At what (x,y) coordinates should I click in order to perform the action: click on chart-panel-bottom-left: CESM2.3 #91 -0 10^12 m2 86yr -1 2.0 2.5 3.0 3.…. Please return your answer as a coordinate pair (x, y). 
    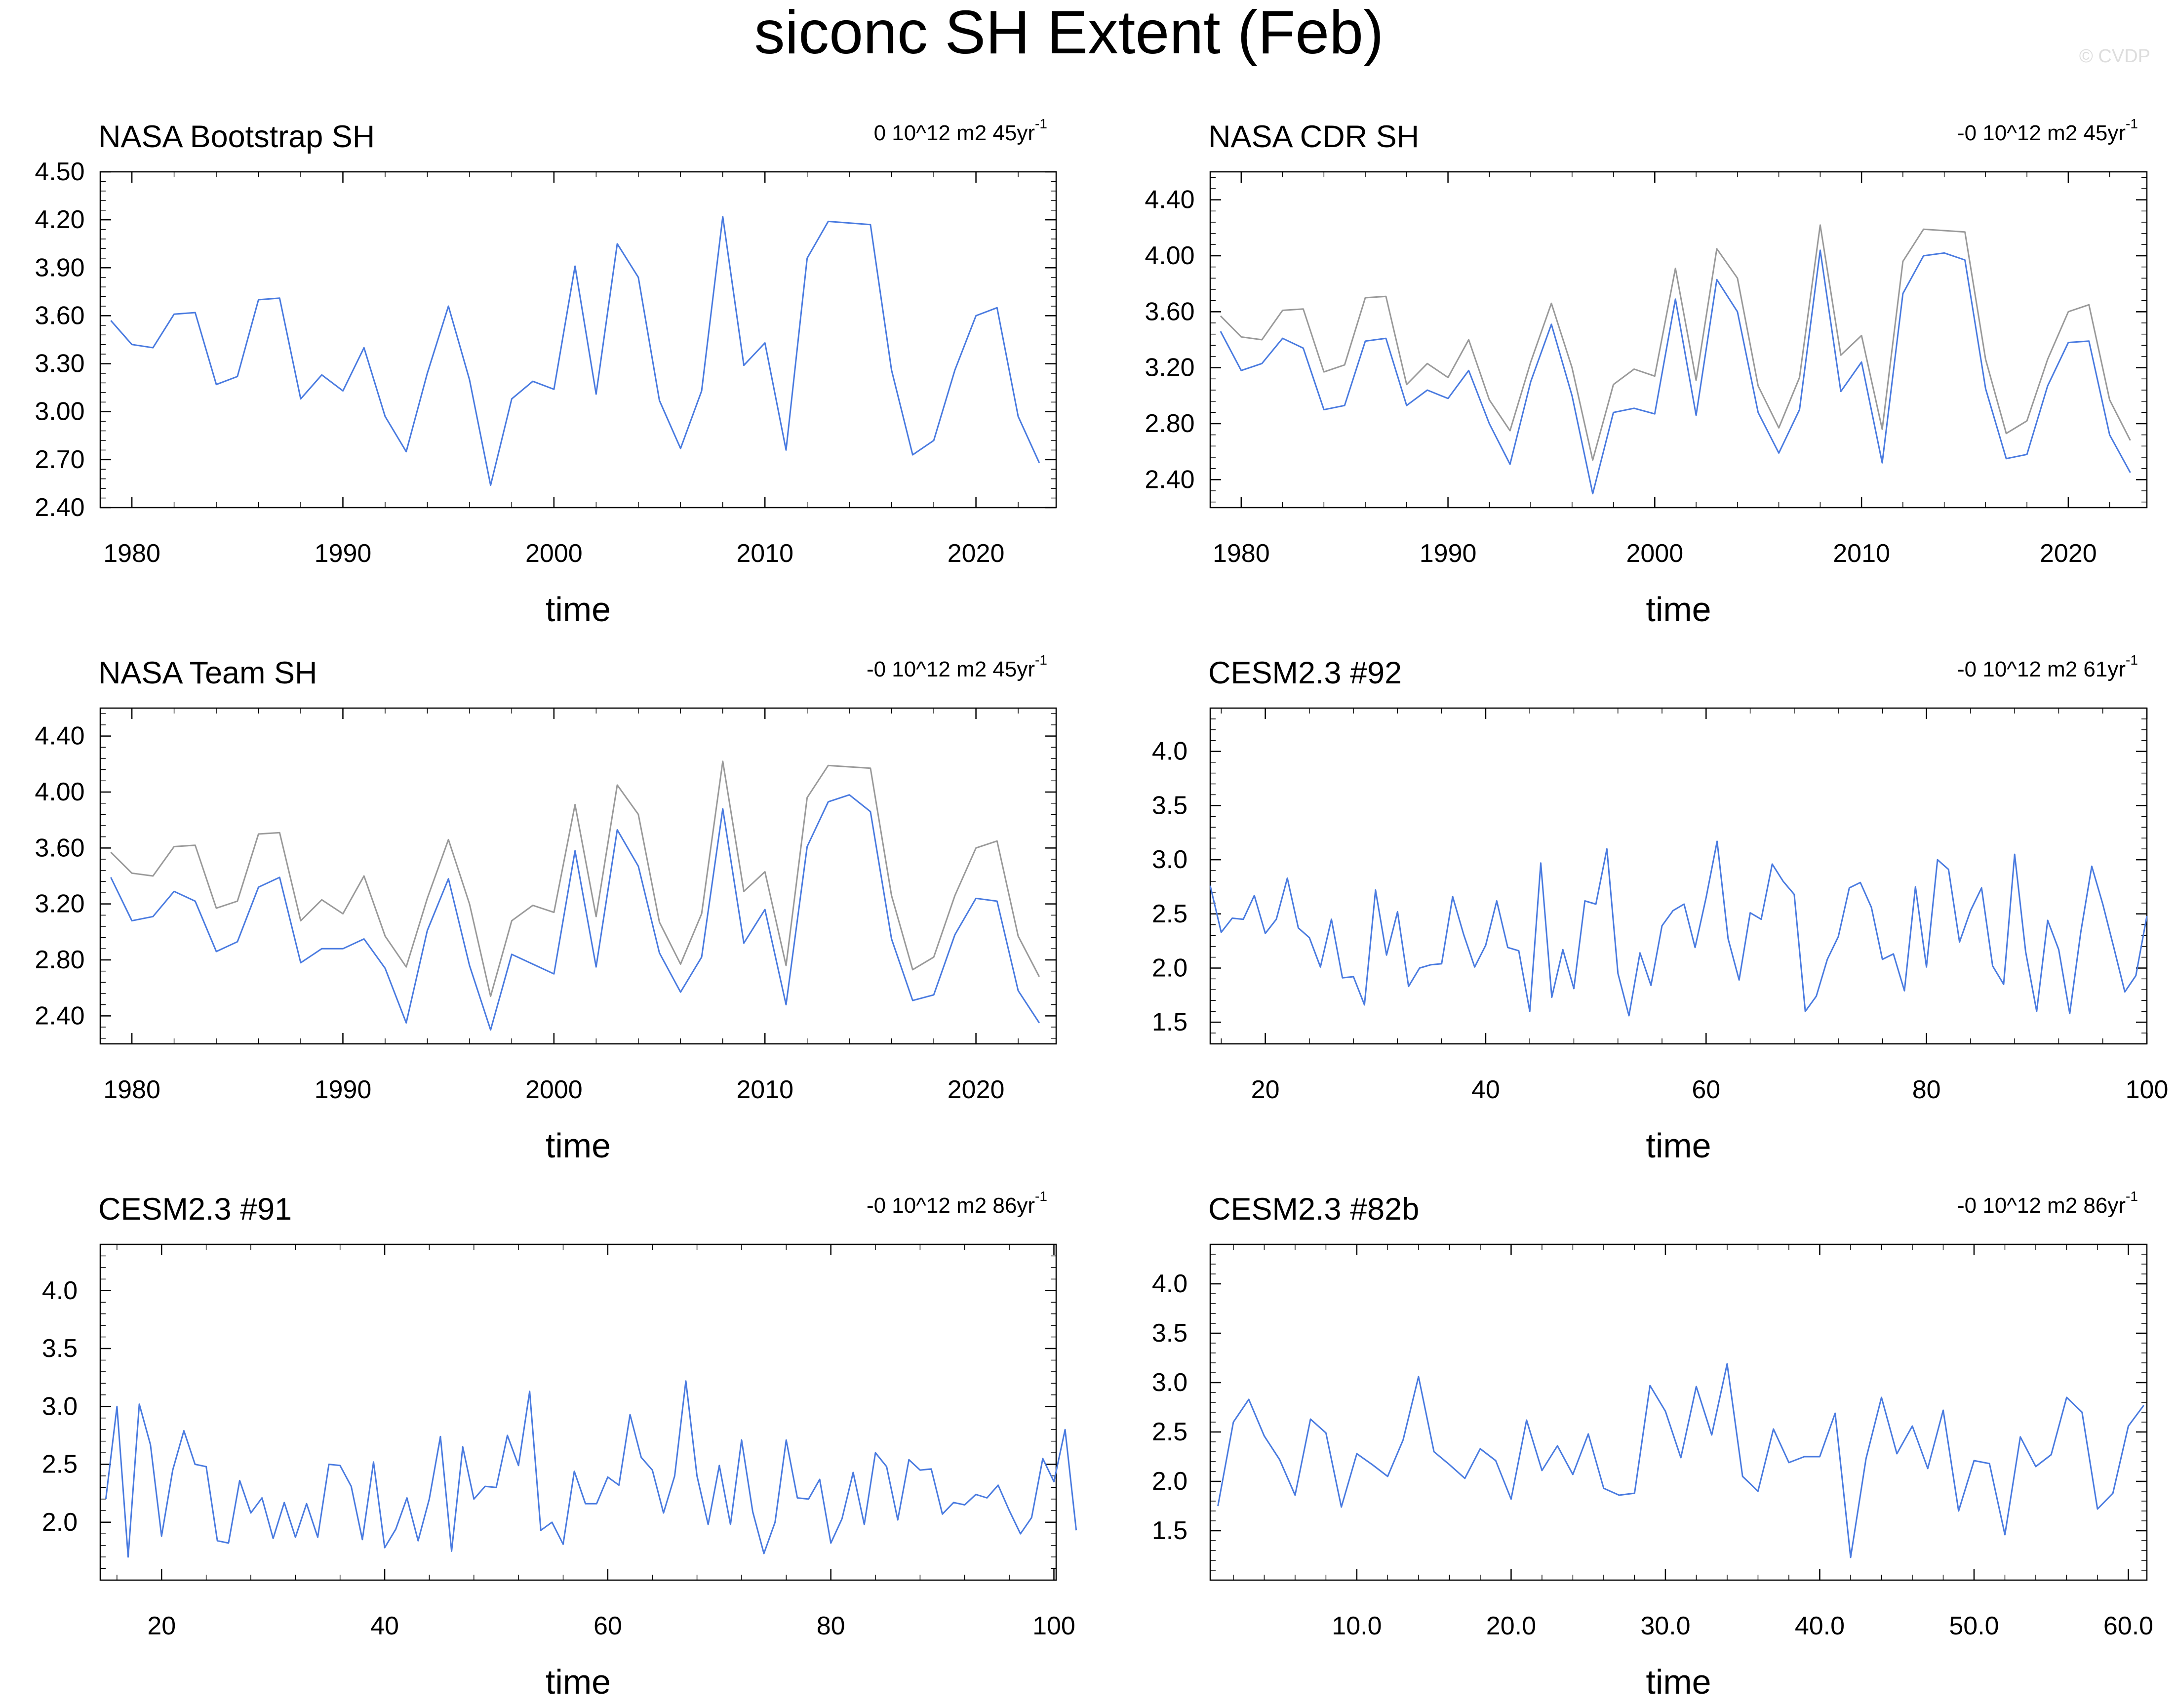
    Looking at the image, I should click on (559, 1445).